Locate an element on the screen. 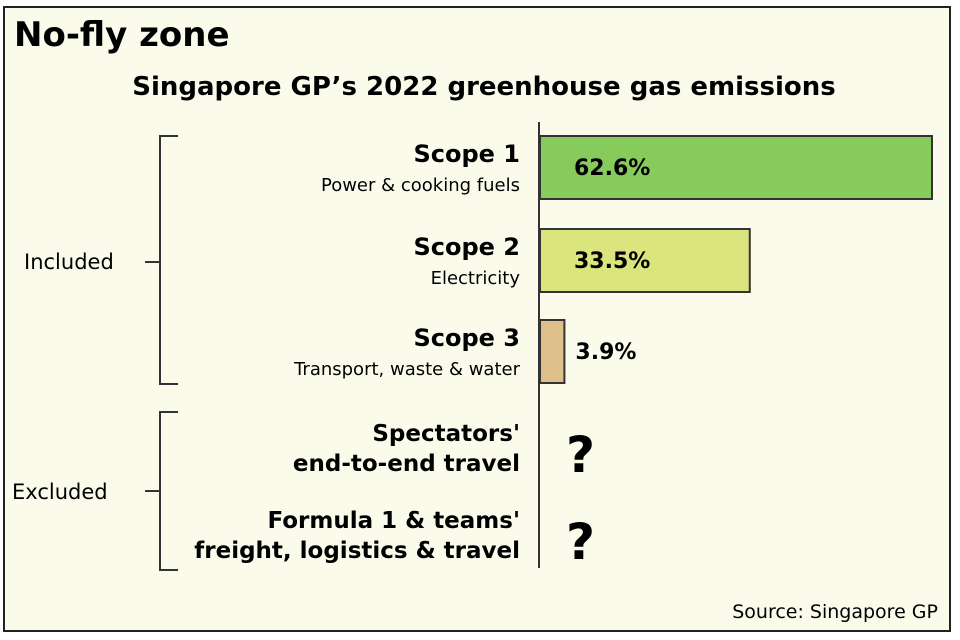 This screenshot has width=960, height=640. data-label: 3.9% is located at coordinates (605, 352).